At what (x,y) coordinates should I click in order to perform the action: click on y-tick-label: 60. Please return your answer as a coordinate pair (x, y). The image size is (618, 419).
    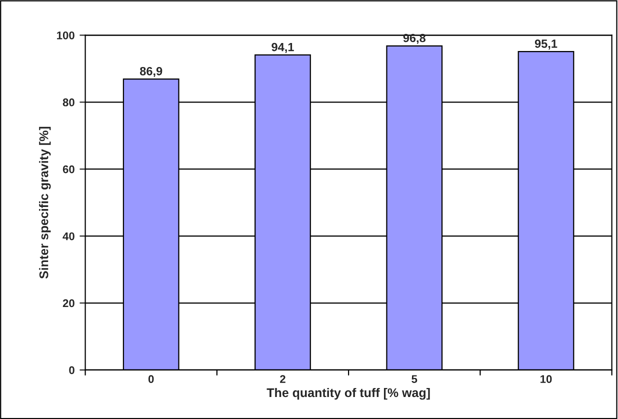
    Looking at the image, I should click on (68, 169).